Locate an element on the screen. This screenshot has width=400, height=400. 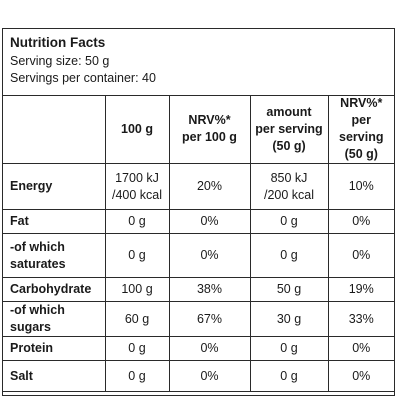
value-line: 67% is located at coordinates (209, 318).